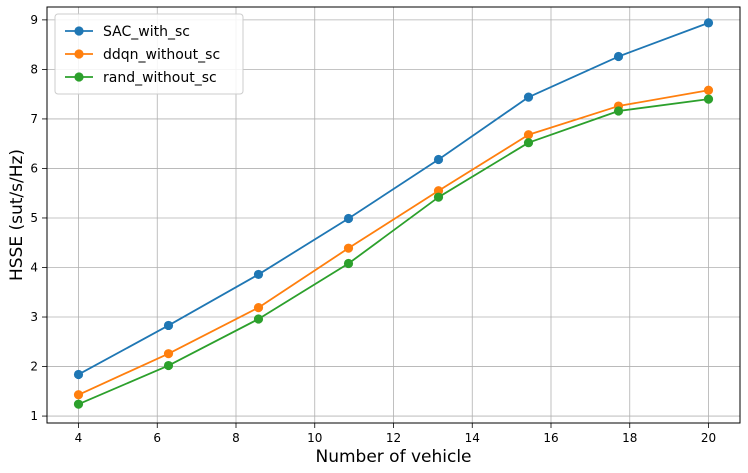 This screenshot has width=748, height=473. Describe the element at coordinates (236, 438) in the screenshot. I see `x-tick-label: 8` at that location.